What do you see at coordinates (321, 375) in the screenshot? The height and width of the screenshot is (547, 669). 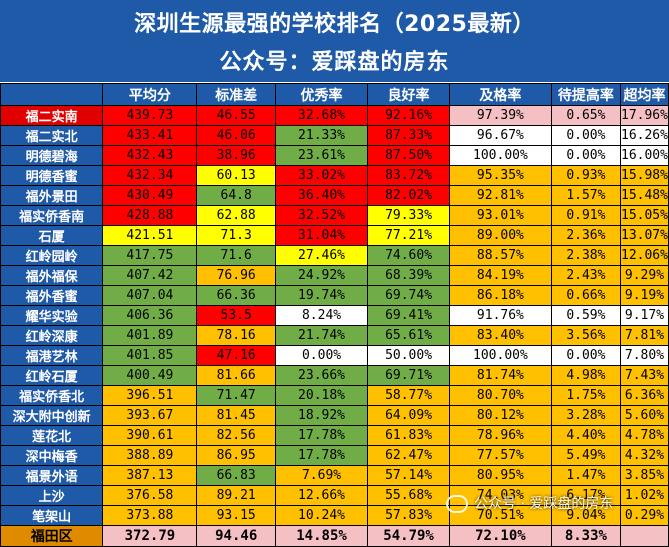 I see `table-cell: 23.66%` at bounding box center [321, 375].